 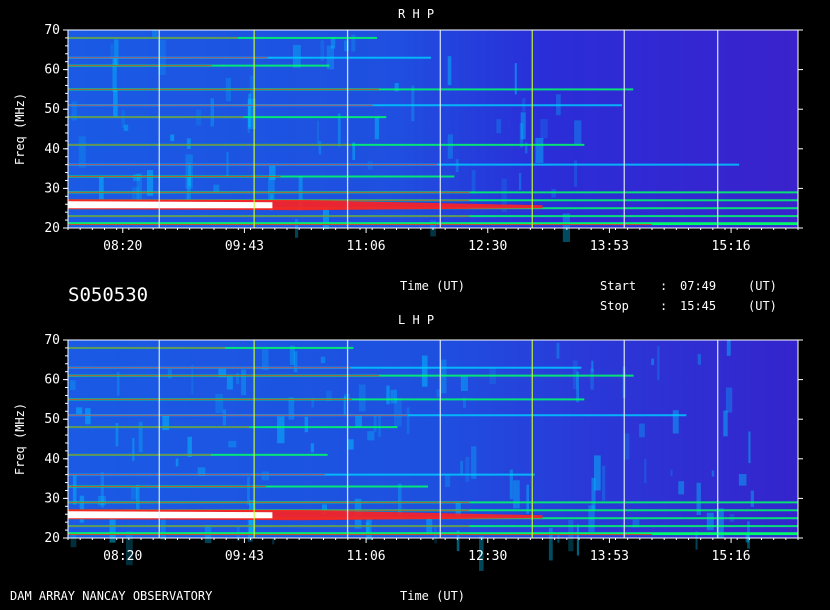 What do you see at coordinates (170, 205) in the screenshot?
I see `drift-band-white` at bounding box center [170, 205].